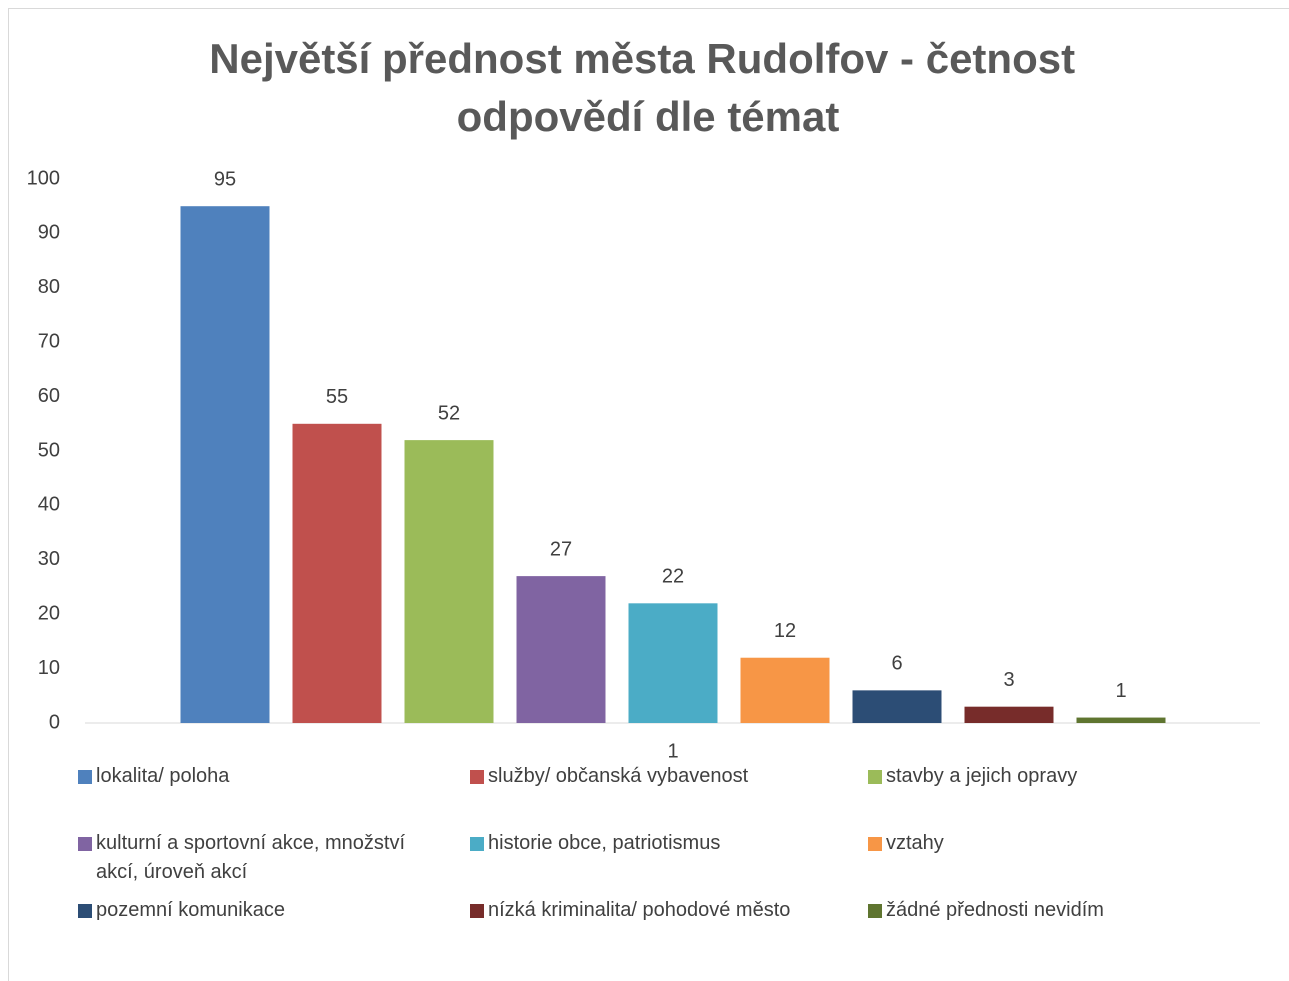 This screenshot has width=1289, height=981. Describe the element at coordinates (49, 559) in the screenshot. I see `y-tick-label: 30` at that location.